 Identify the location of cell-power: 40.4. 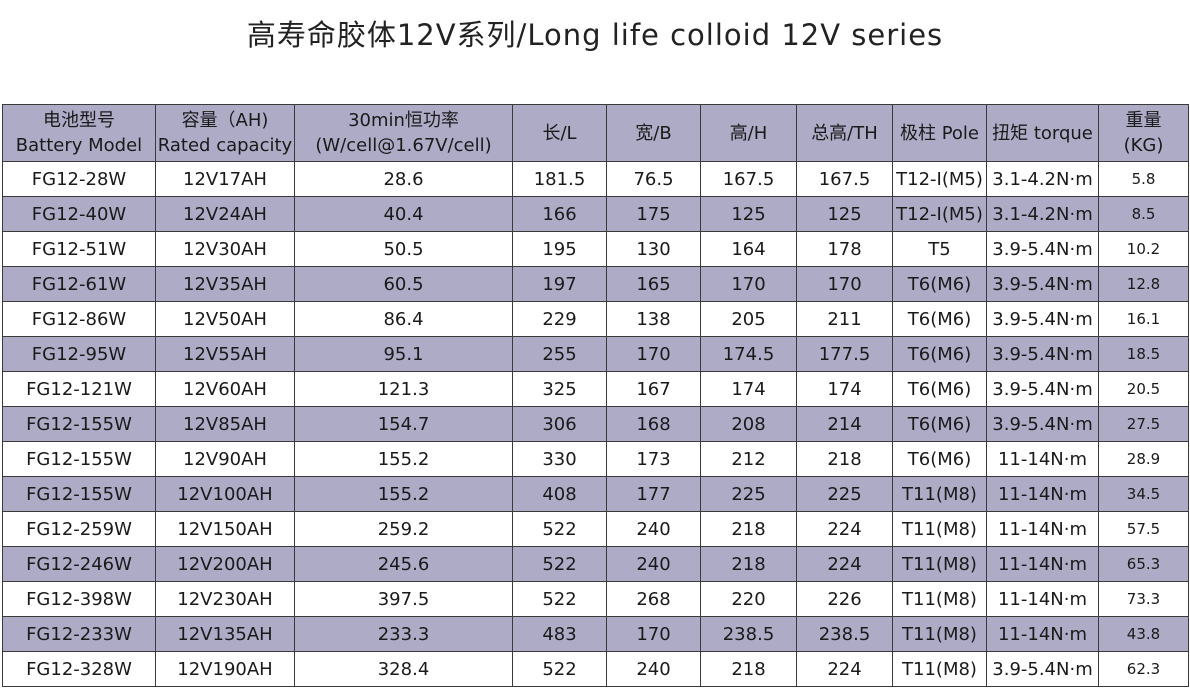
(403, 214).